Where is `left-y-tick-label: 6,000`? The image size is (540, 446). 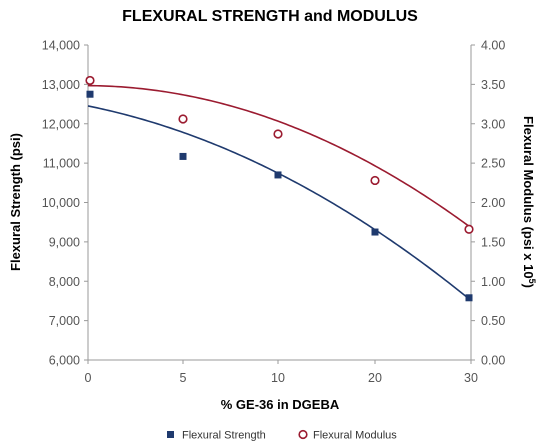
left-y-tick-label: 6,000 is located at coordinates (64, 361).